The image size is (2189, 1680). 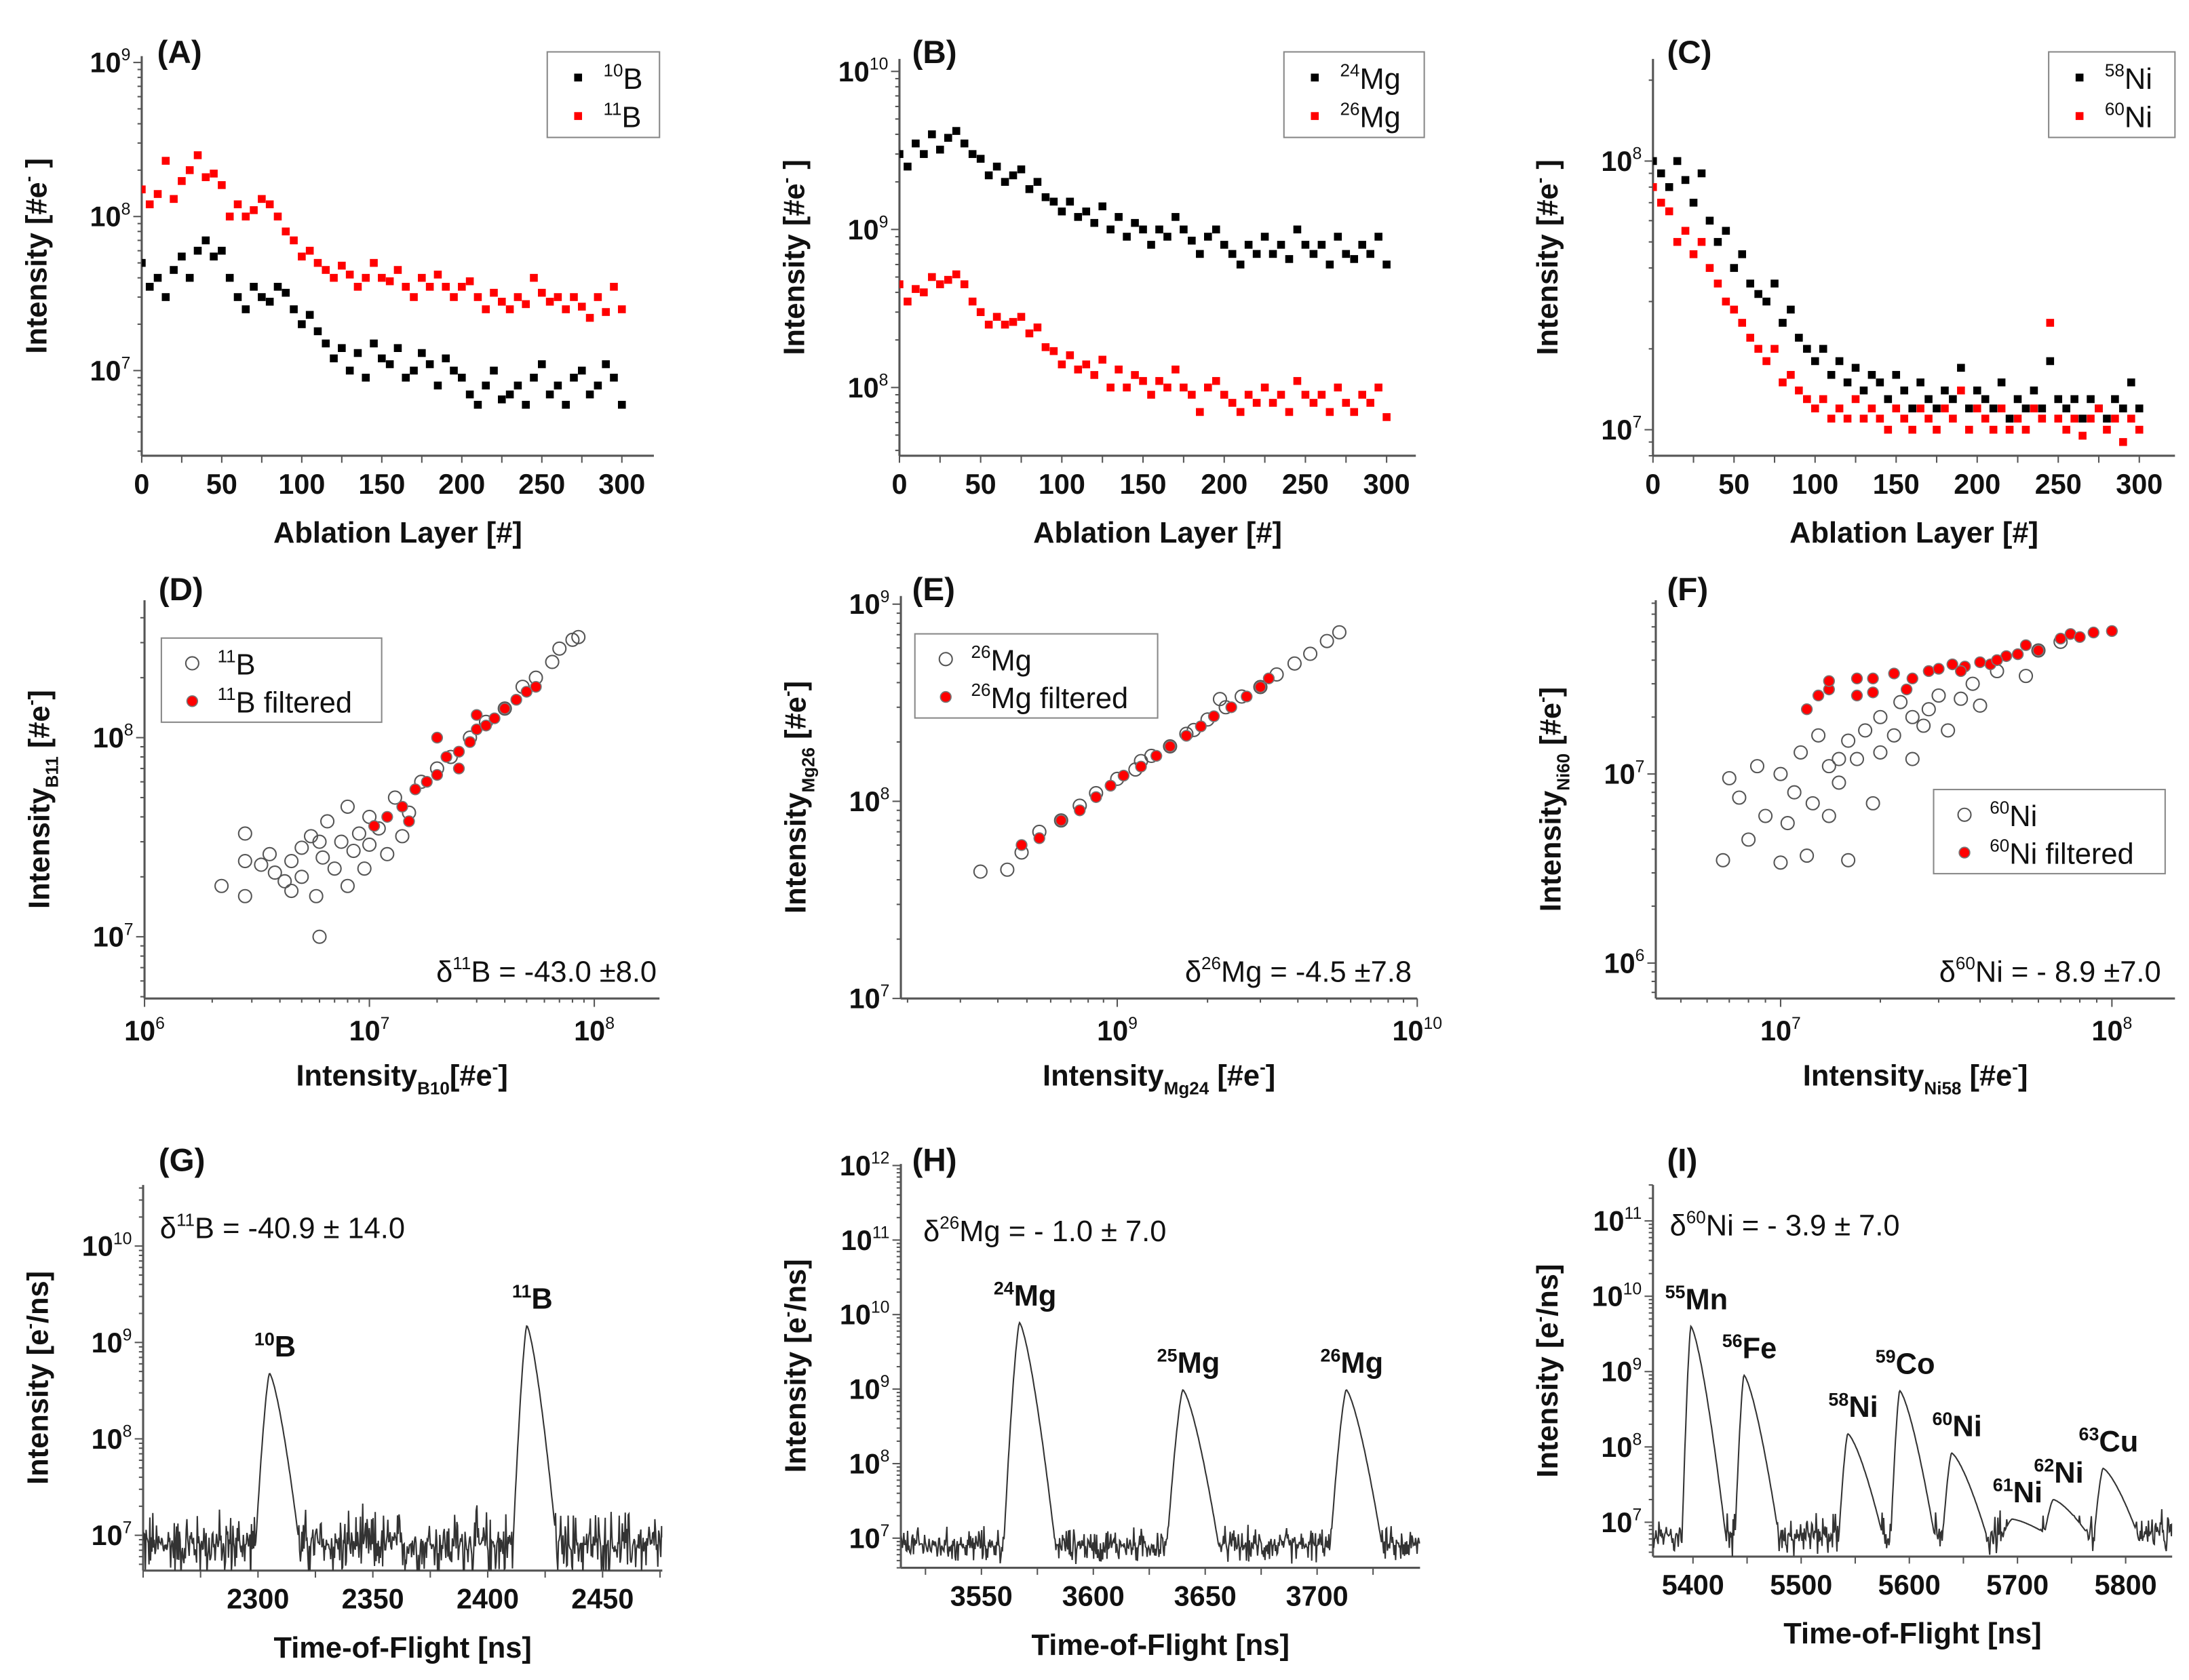 What do you see at coordinates (1361, 1364) in the screenshot?
I see `peak-element: Mg` at bounding box center [1361, 1364].